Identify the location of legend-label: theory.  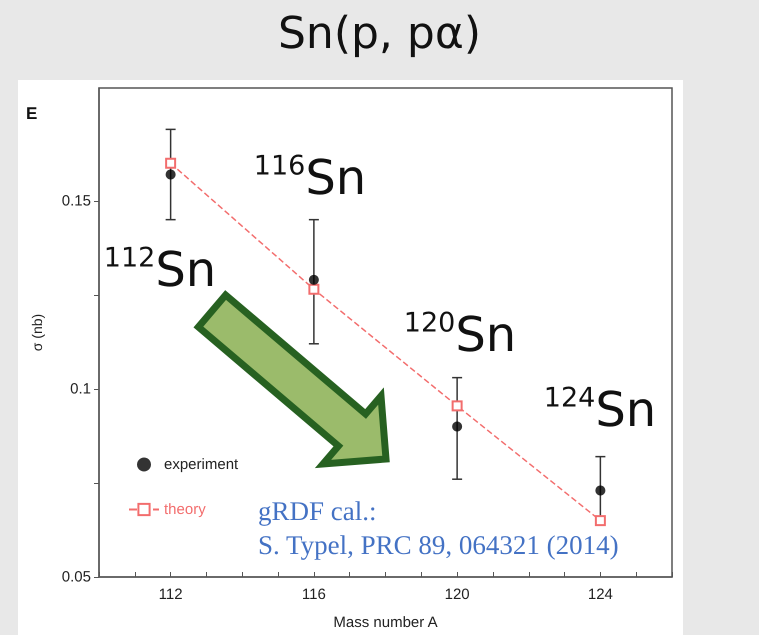
(185, 509).